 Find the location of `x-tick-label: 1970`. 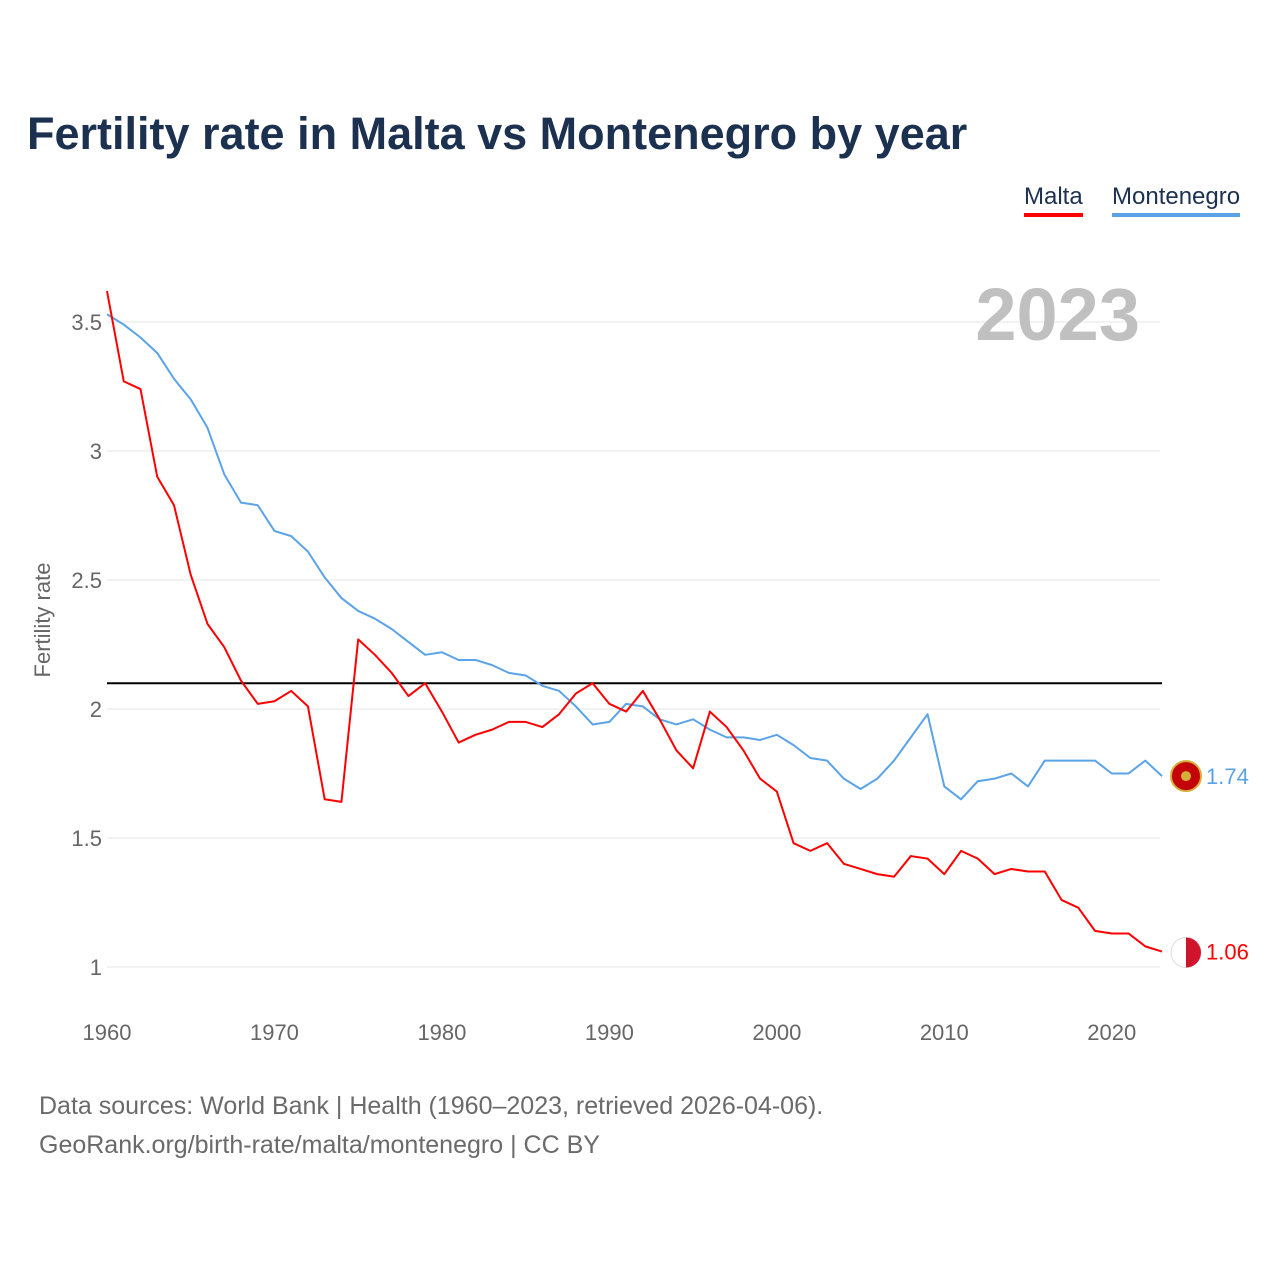

x-tick-label: 1970 is located at coordinates (274, 1032).